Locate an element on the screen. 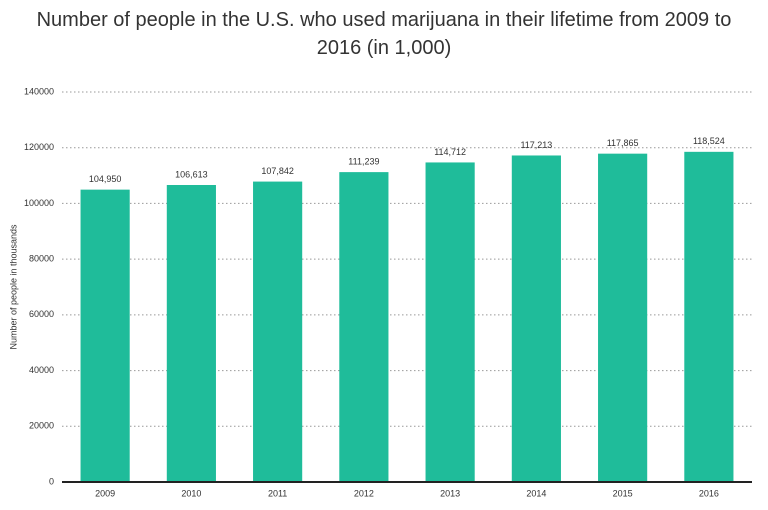 The height and width of the screenshot is (510, 768). value-label: 117,865 is located at coordinates (623, 143).